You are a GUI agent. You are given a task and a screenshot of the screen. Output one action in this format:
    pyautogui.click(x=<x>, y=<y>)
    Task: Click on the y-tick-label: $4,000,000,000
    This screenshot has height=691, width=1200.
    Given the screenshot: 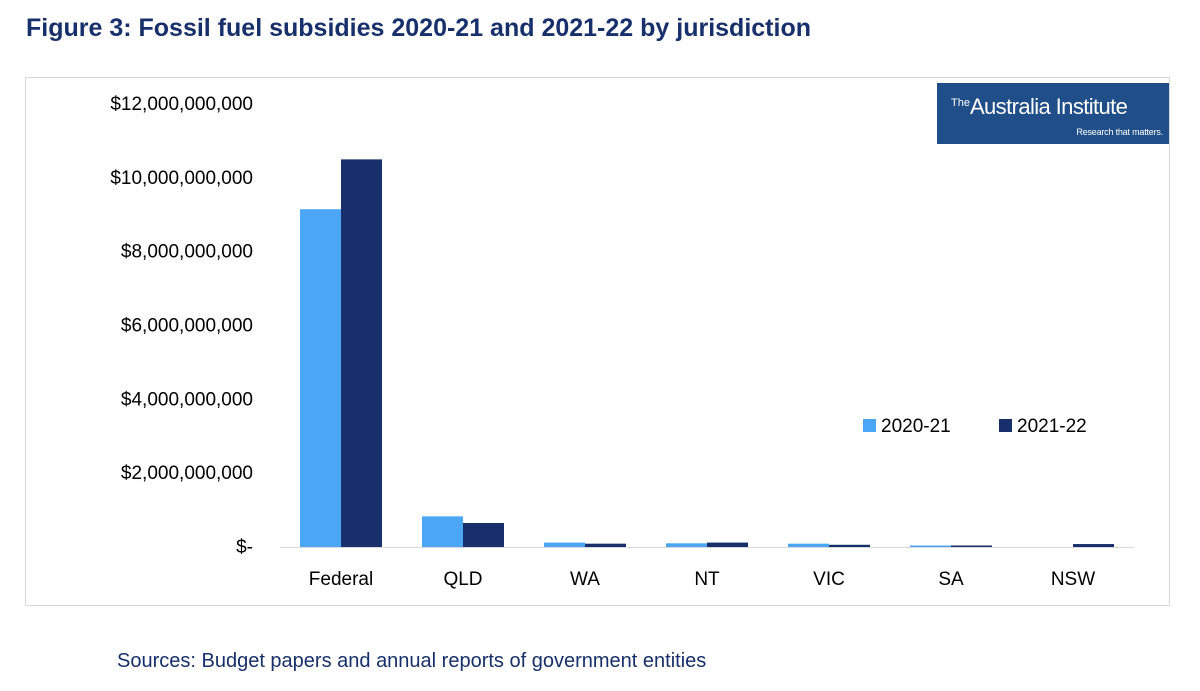 What is the action you would take?
    pyautogui.click(x=187, y=399)
    